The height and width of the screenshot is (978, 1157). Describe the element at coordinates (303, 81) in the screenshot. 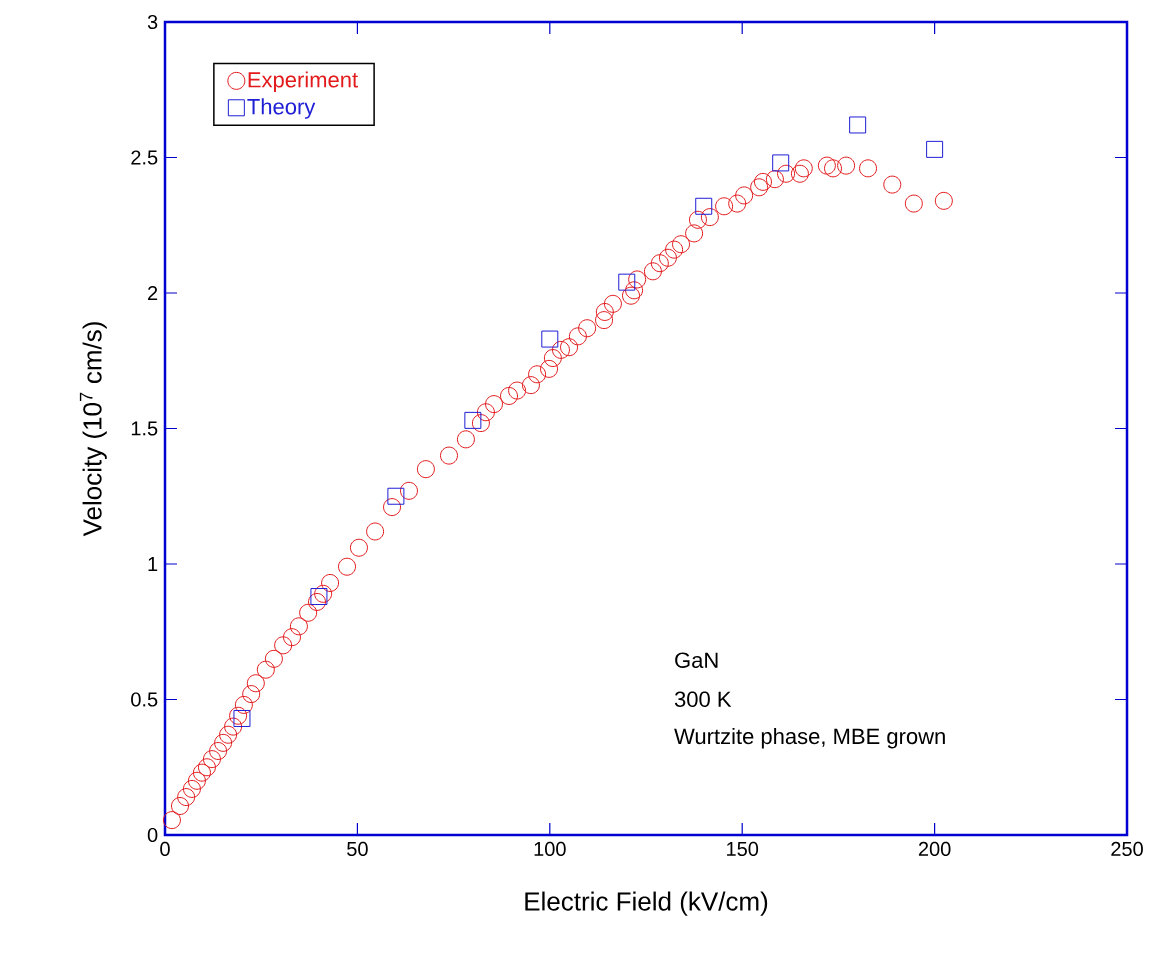

I see `legend-label: Experiment` at that location.